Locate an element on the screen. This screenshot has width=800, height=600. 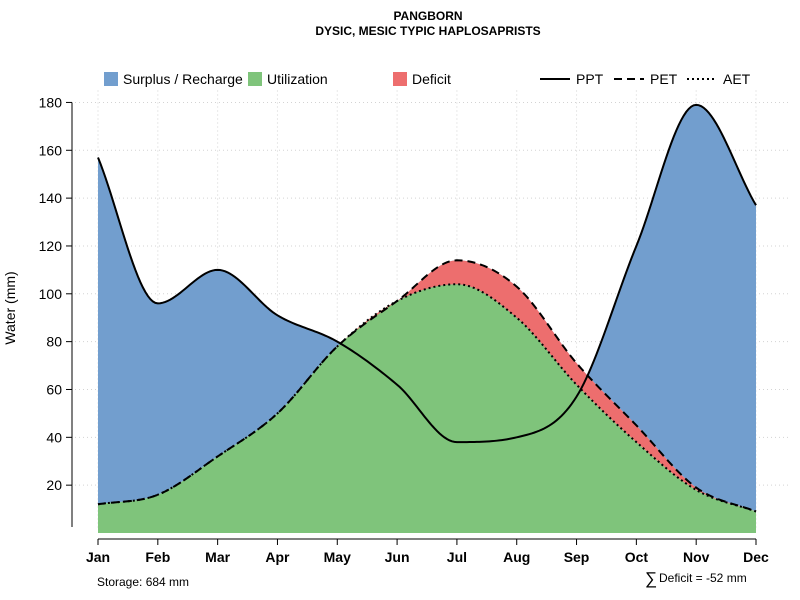
legend-label: Deficit is located at coordinates (431, 79).